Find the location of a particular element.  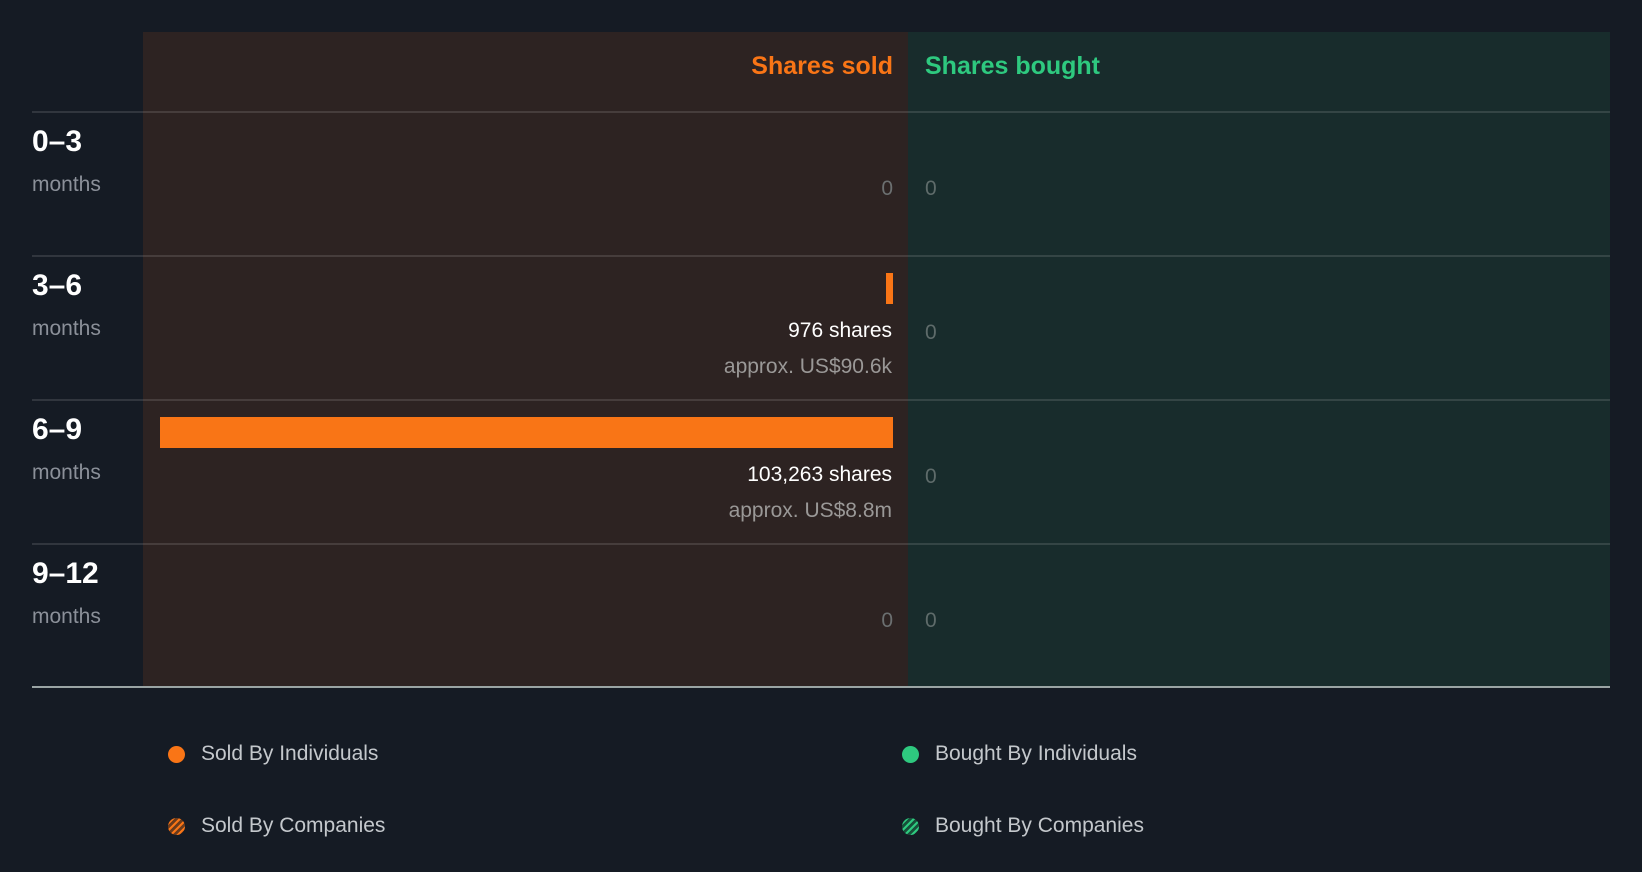

legend-label: Bought By Individuals is located at coordinates (1036, 753).